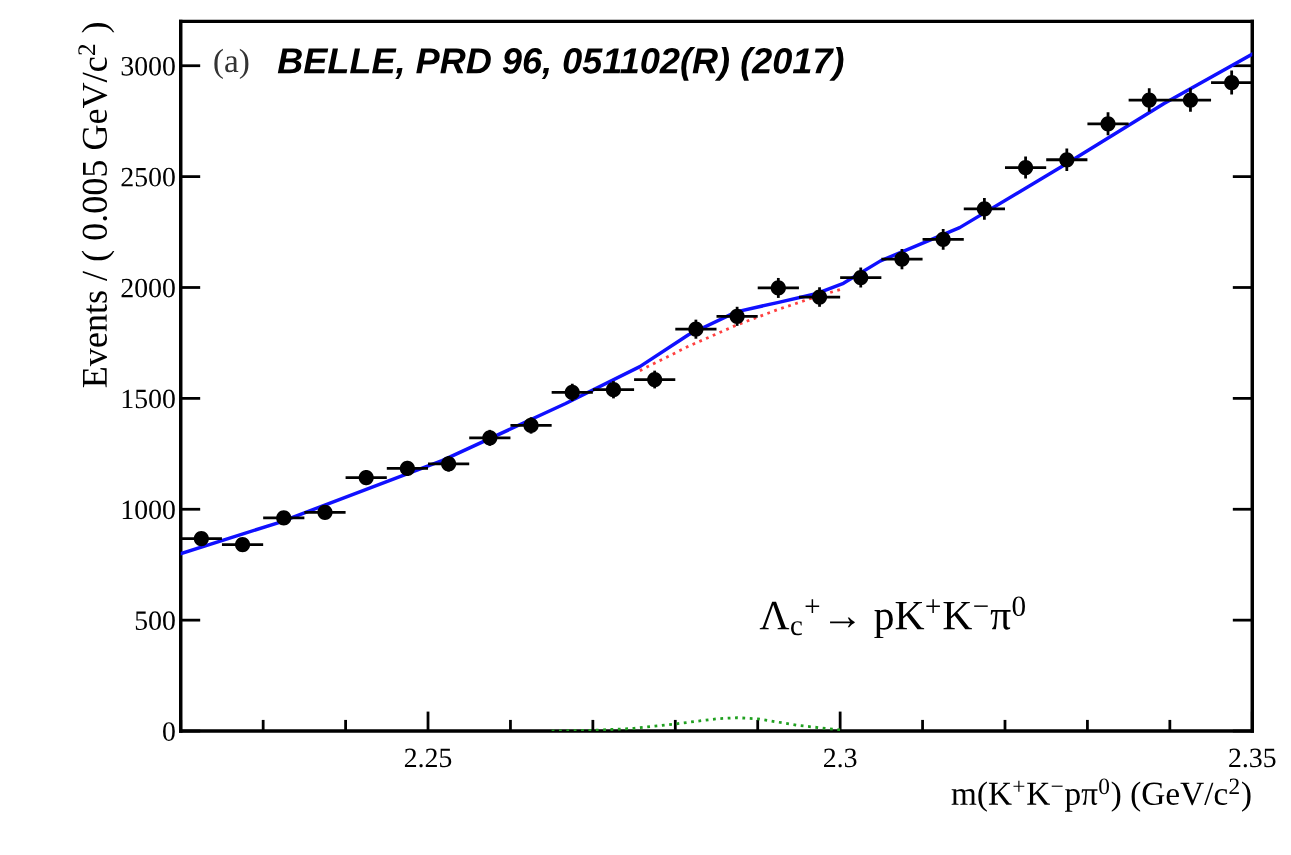 The image size is (1291, 855). Describe the element at coordinates (892, 617) in the screenshot. I see `text: Λ$_{c}$$^{+}$→ pK$^{+}$K$^{−}$π$^{0}$` at that location.